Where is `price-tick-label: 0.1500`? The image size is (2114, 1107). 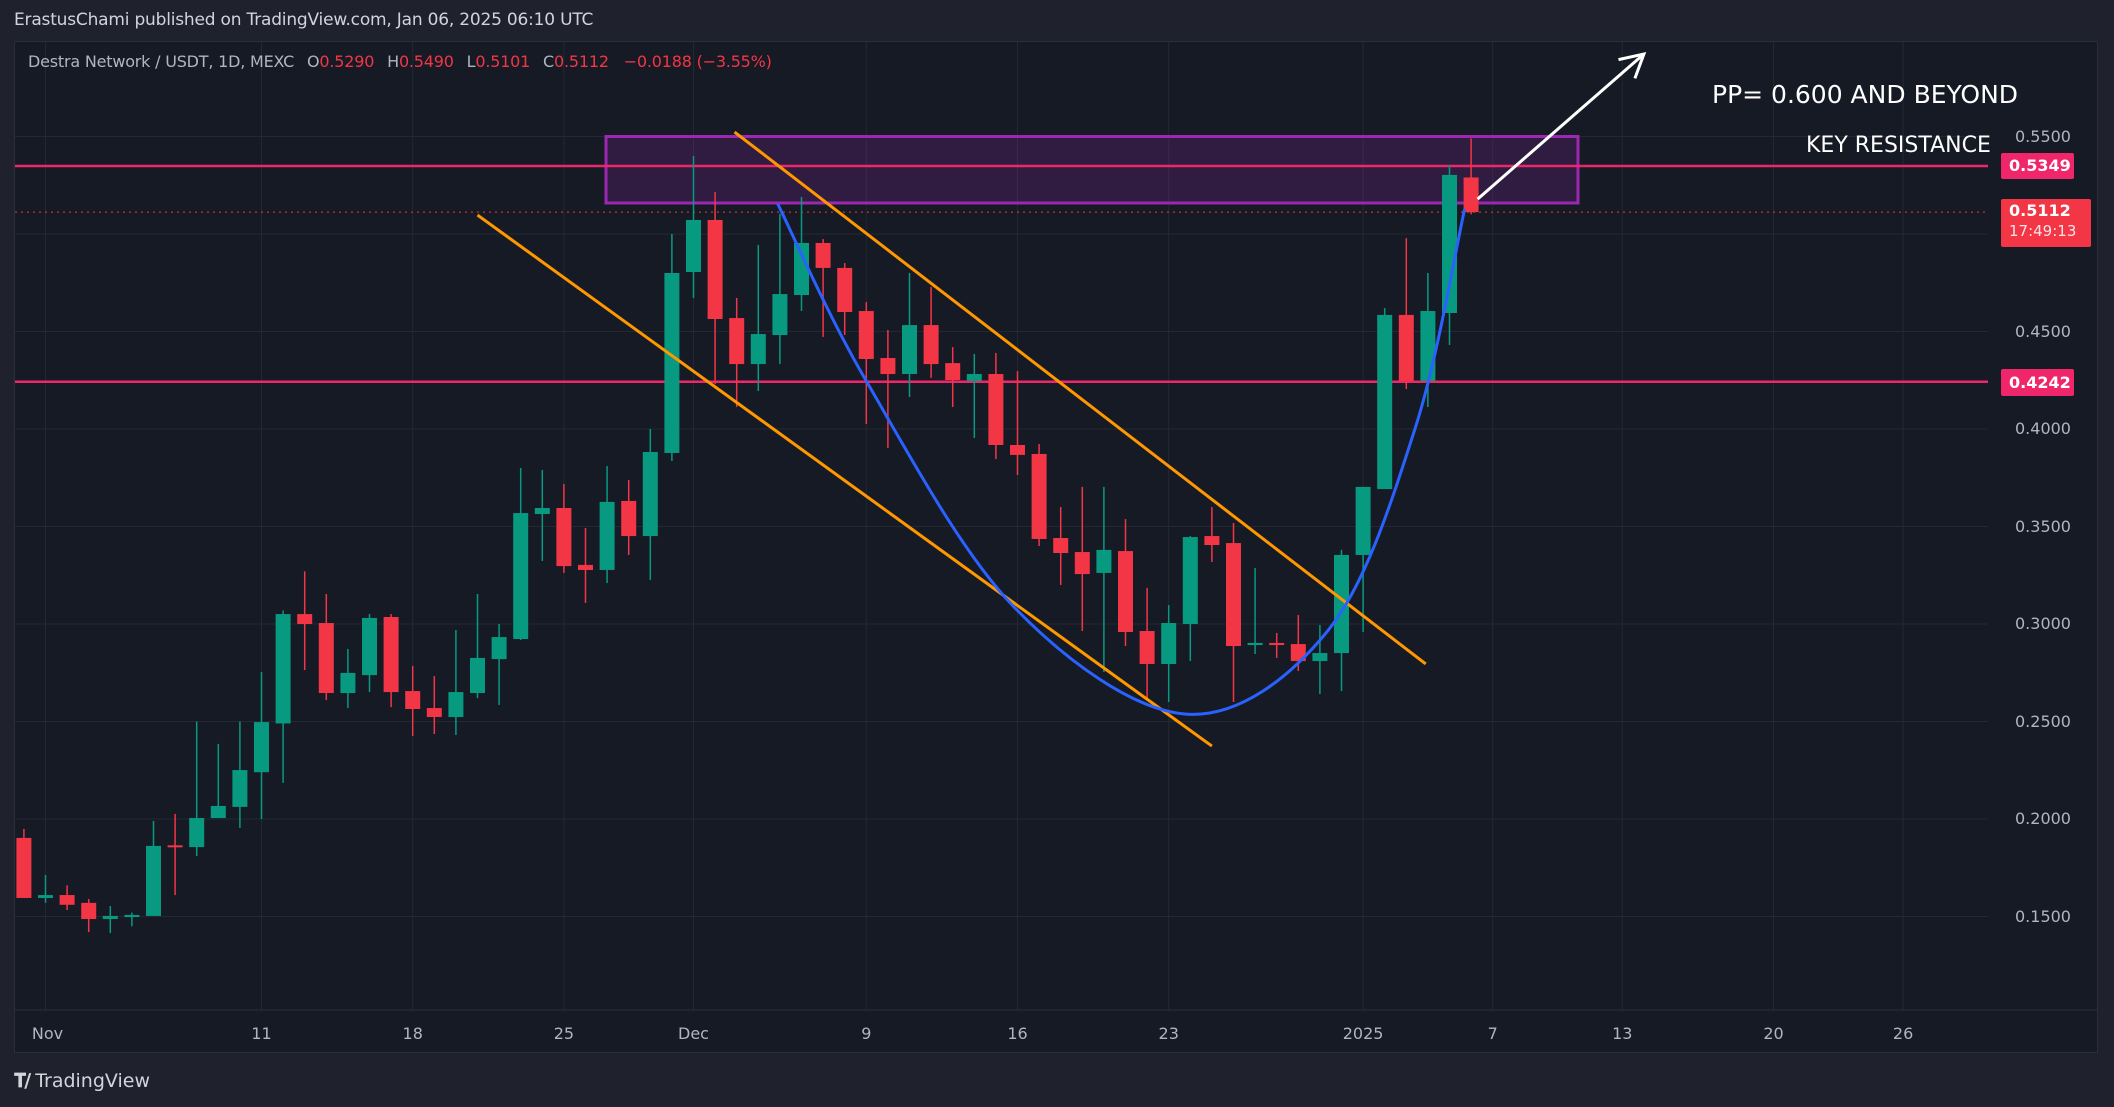 price-tick-label: 0.1500 is located at coordinates (2043, 916).